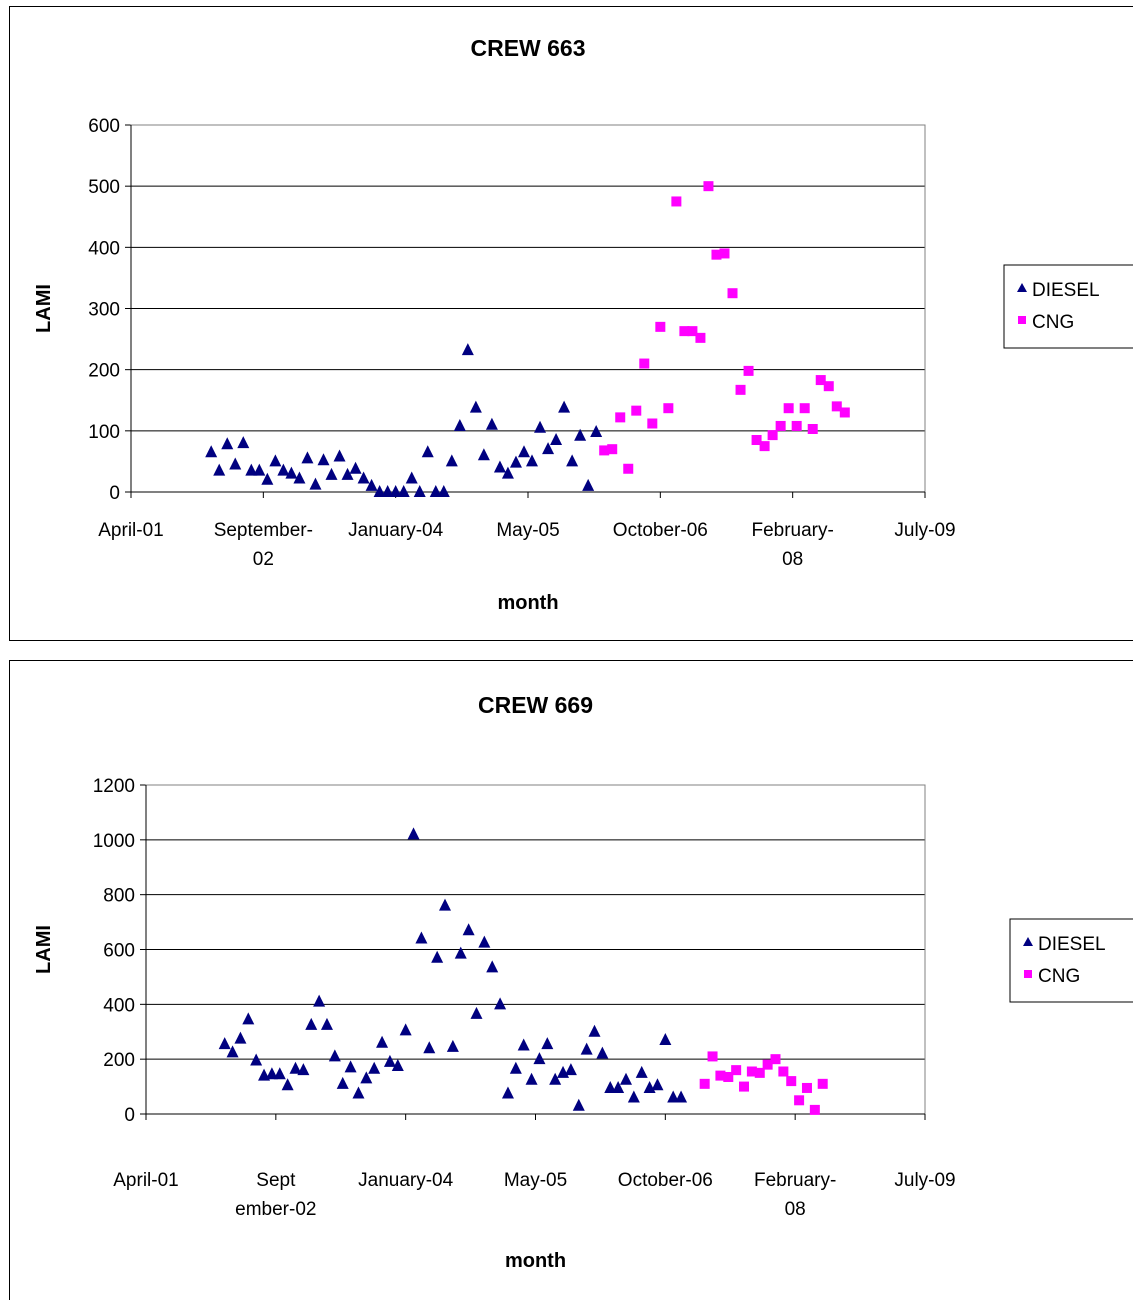 The height and width of the screenshot is (1301, 1133). I want to click on y-tick-label: 600, so click(104, 126).